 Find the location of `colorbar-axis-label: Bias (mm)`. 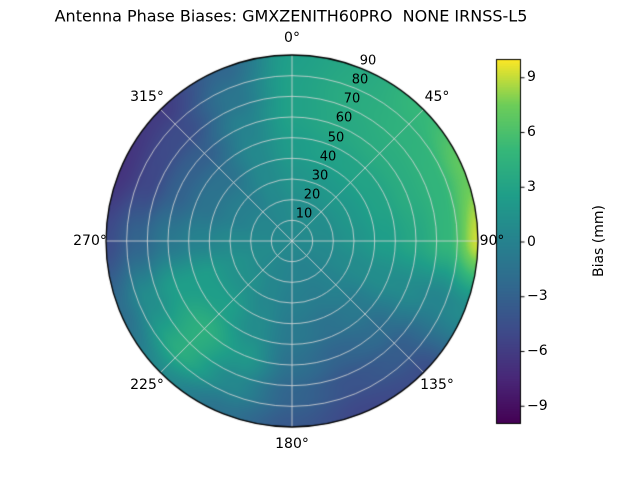

colorbar-axis-label: Bias (mm) is located at coordinates (599, 241).